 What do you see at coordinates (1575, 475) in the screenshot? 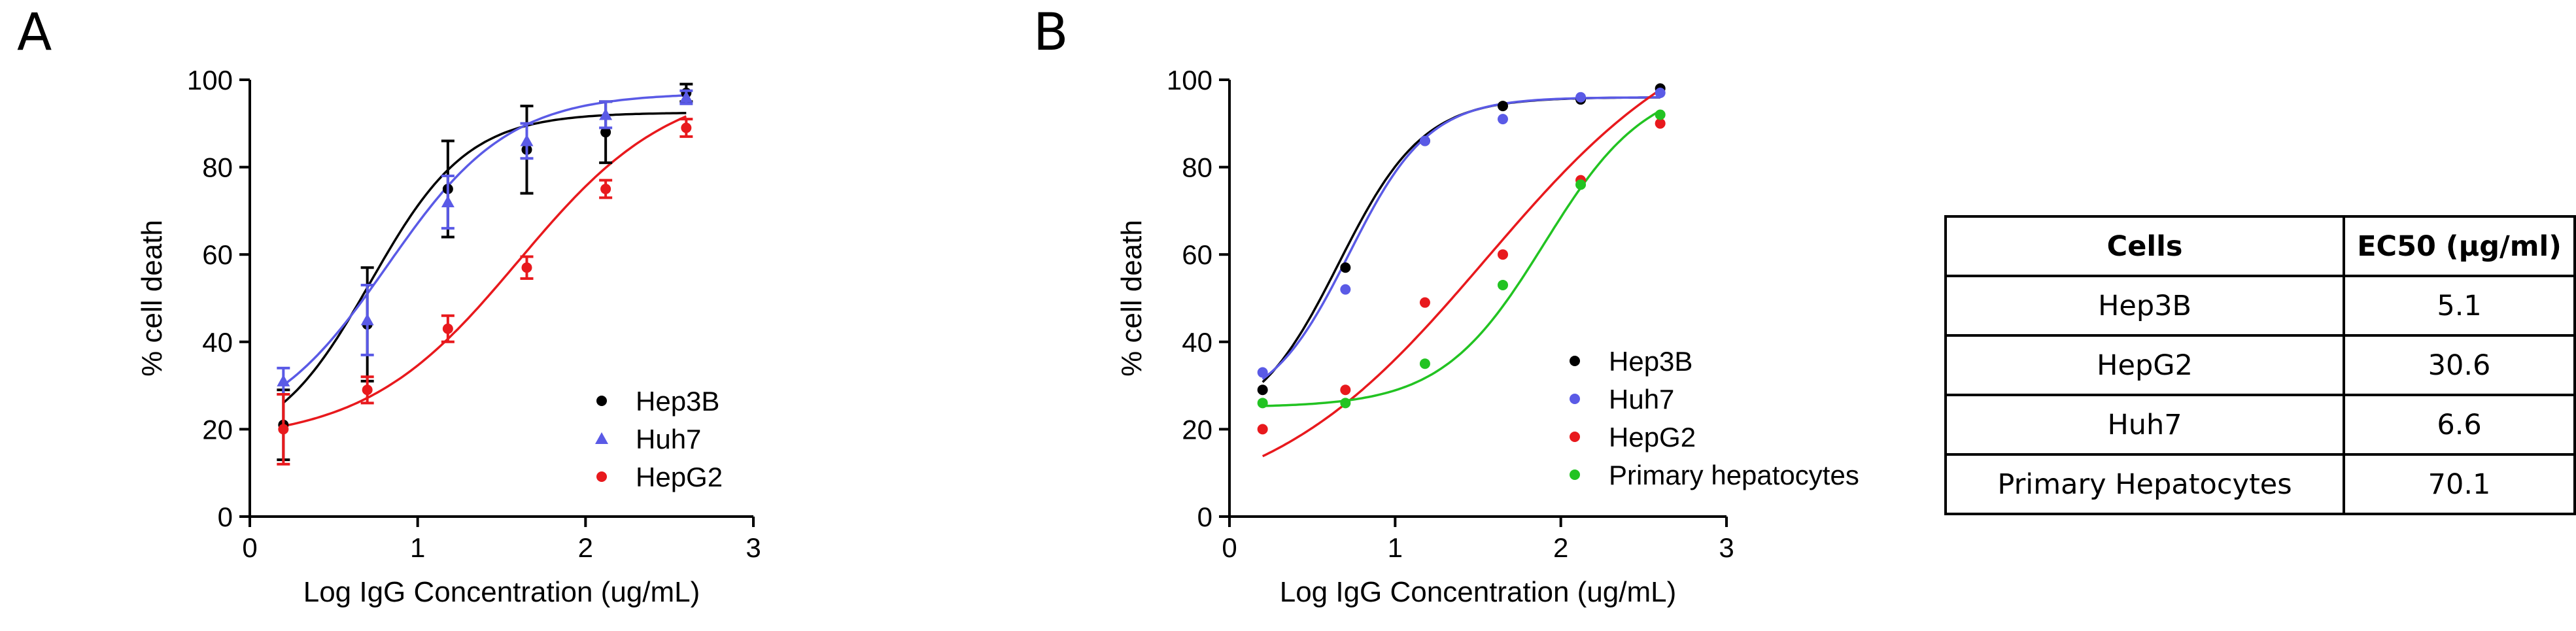
I see `legend-marker-primary-hepatocytes` at bounding box center [1575, 475].